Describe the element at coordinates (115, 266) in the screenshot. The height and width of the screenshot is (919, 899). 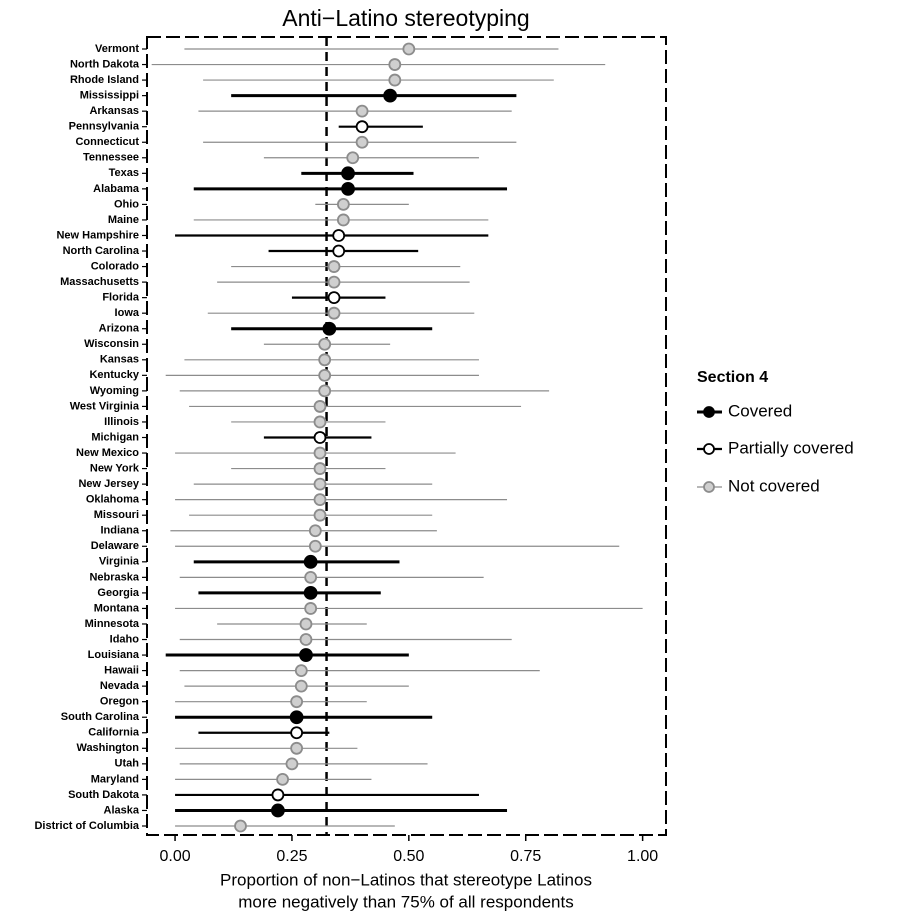
I see `y-tick-label: Colorado` at that location.